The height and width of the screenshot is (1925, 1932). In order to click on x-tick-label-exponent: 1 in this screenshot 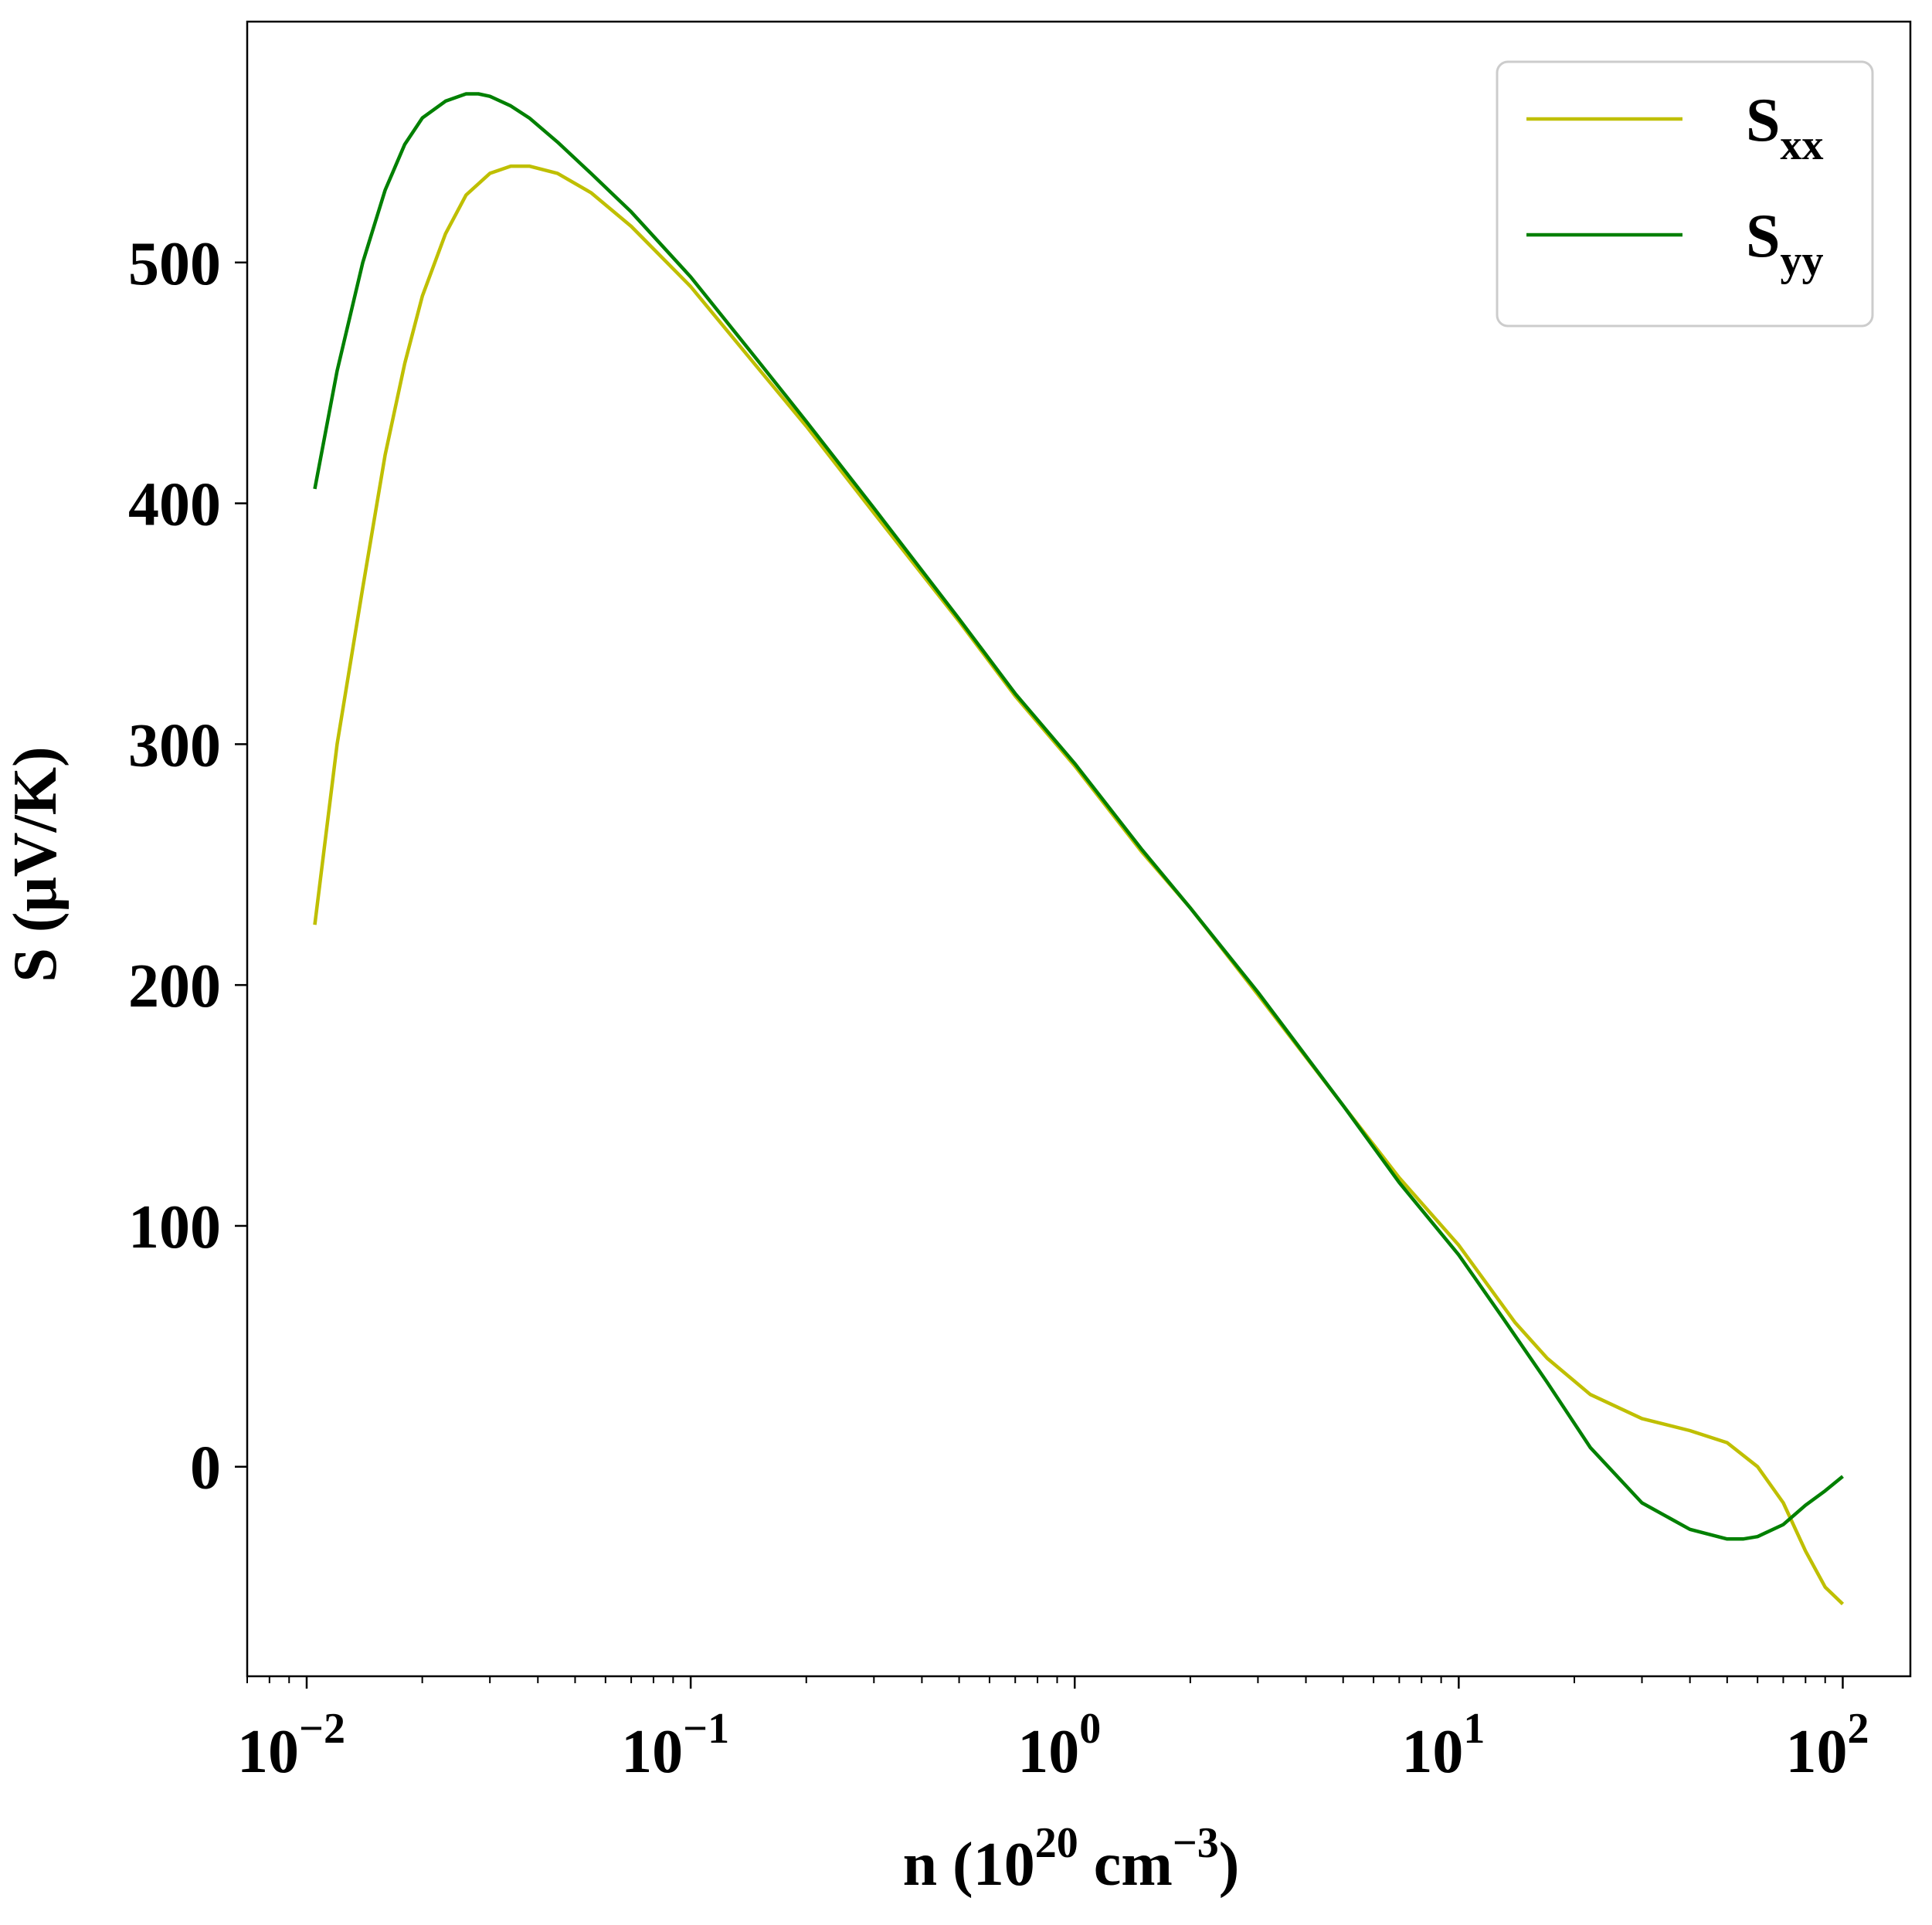, I will do `click(1474, 1729)`.